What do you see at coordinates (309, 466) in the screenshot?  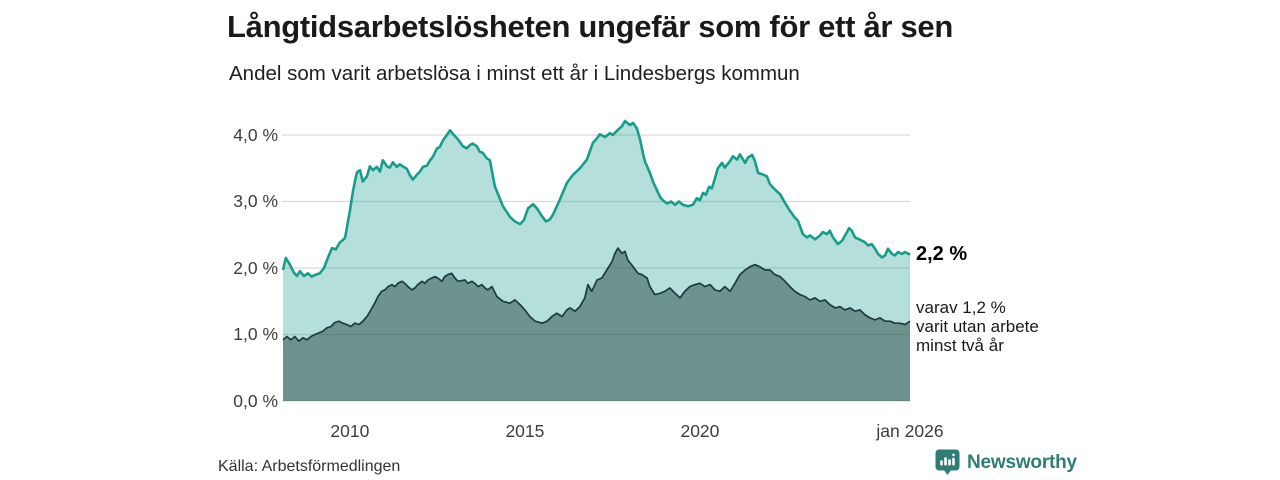 I see `source-label: Källa: Arbetsförmedlingen` at bounding box center [309, 466].